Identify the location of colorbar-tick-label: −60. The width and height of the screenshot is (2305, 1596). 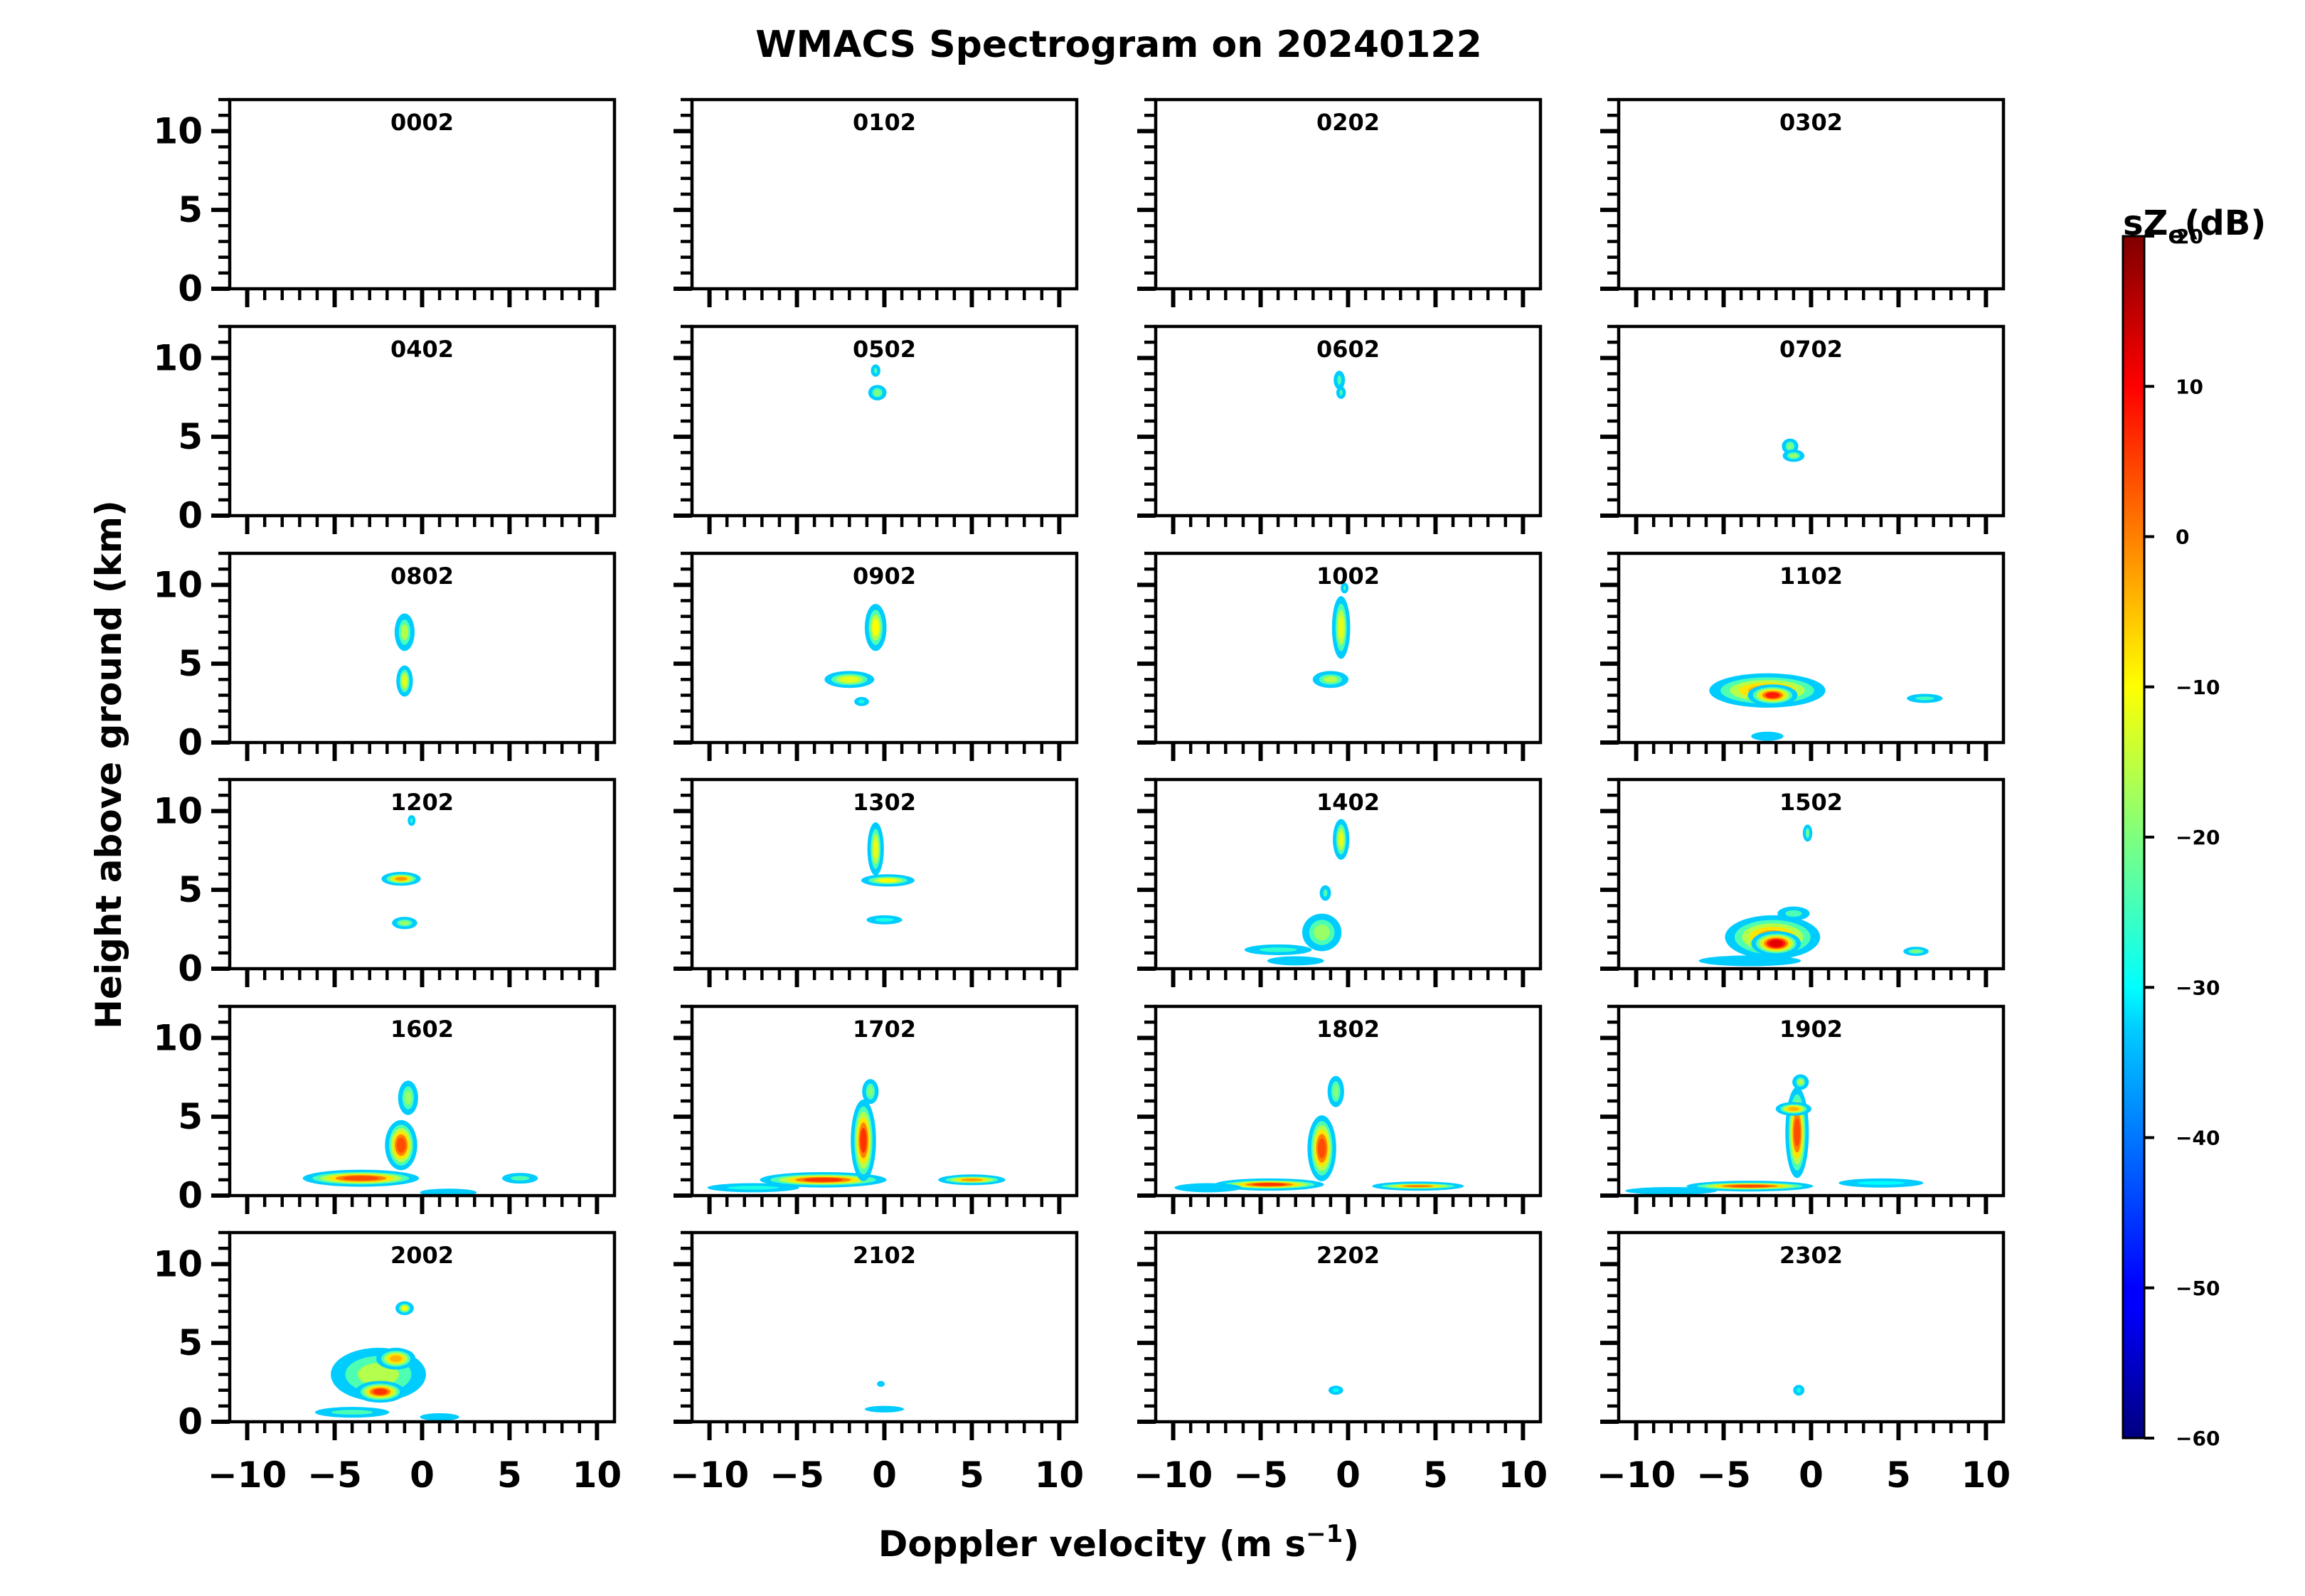
(2198, 1438).